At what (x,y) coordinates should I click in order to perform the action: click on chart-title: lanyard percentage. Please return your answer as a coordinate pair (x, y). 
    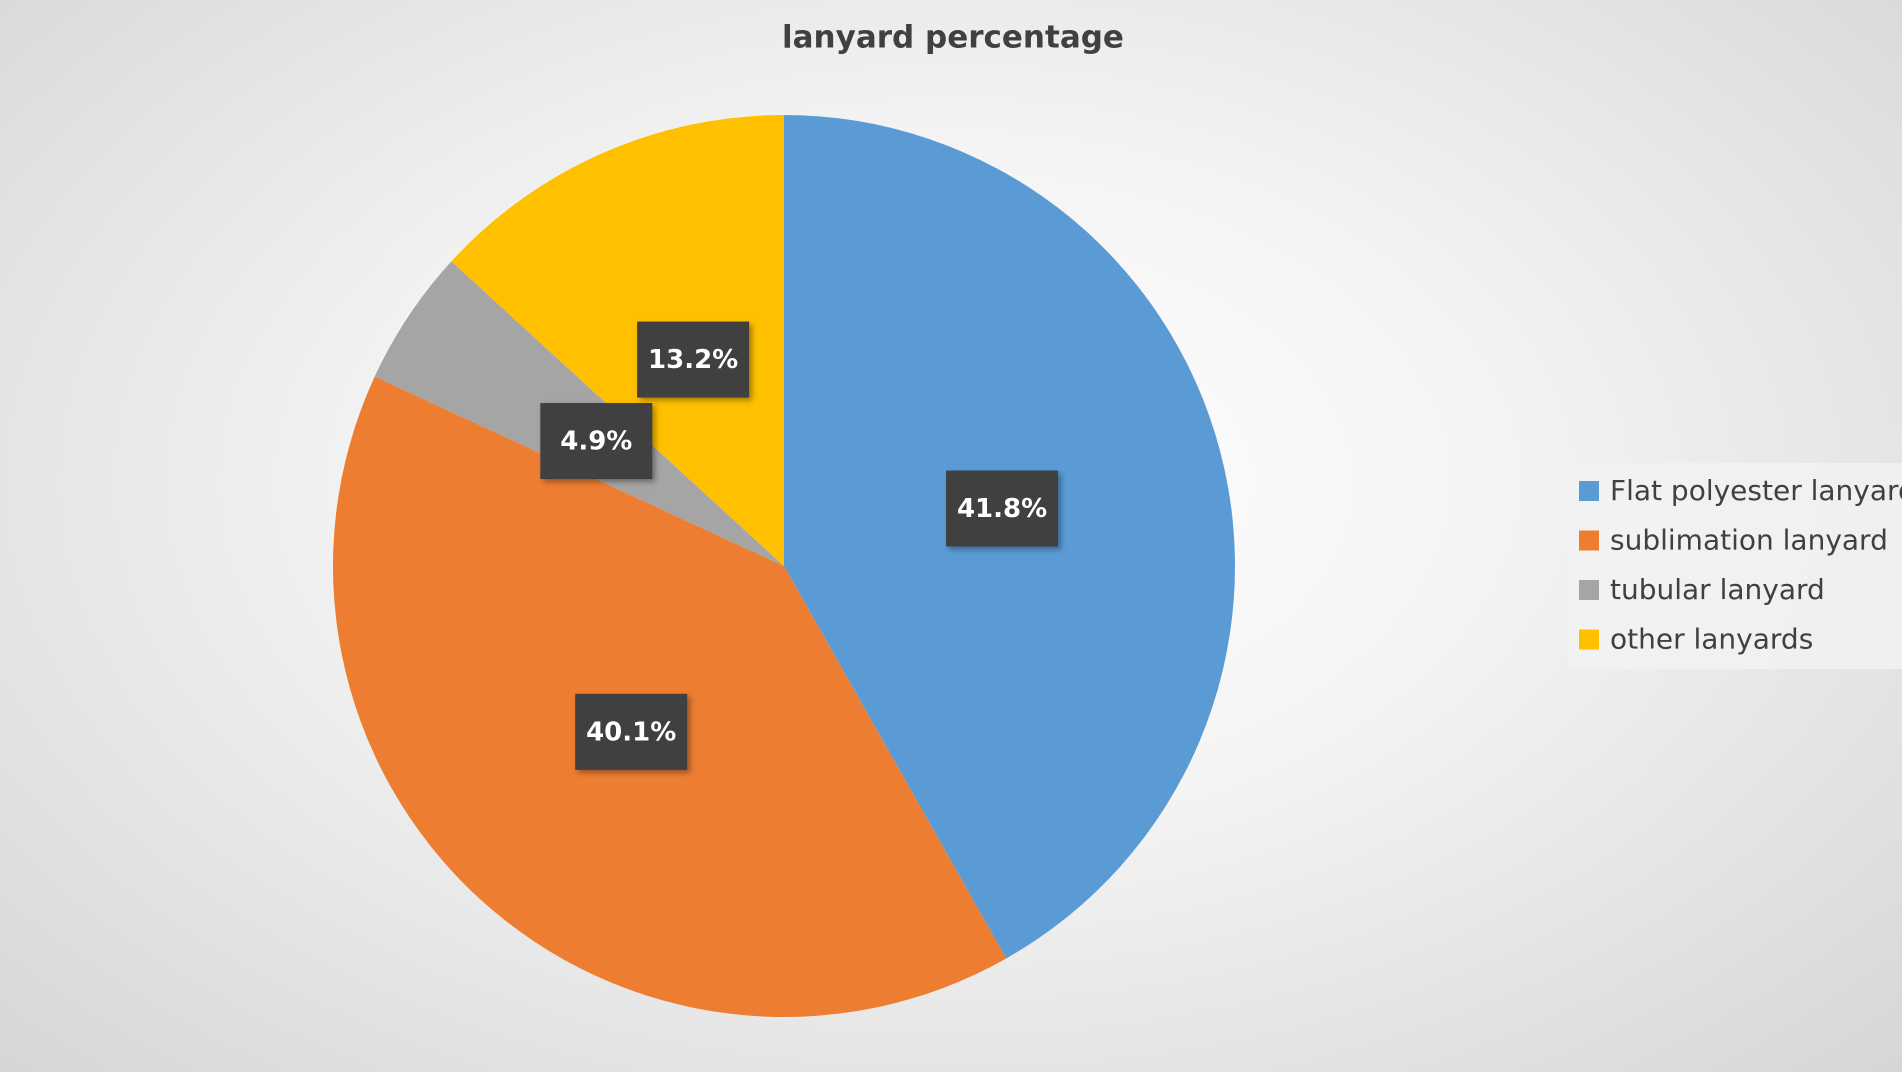
    Looking at the image, I should click on (953, 38).